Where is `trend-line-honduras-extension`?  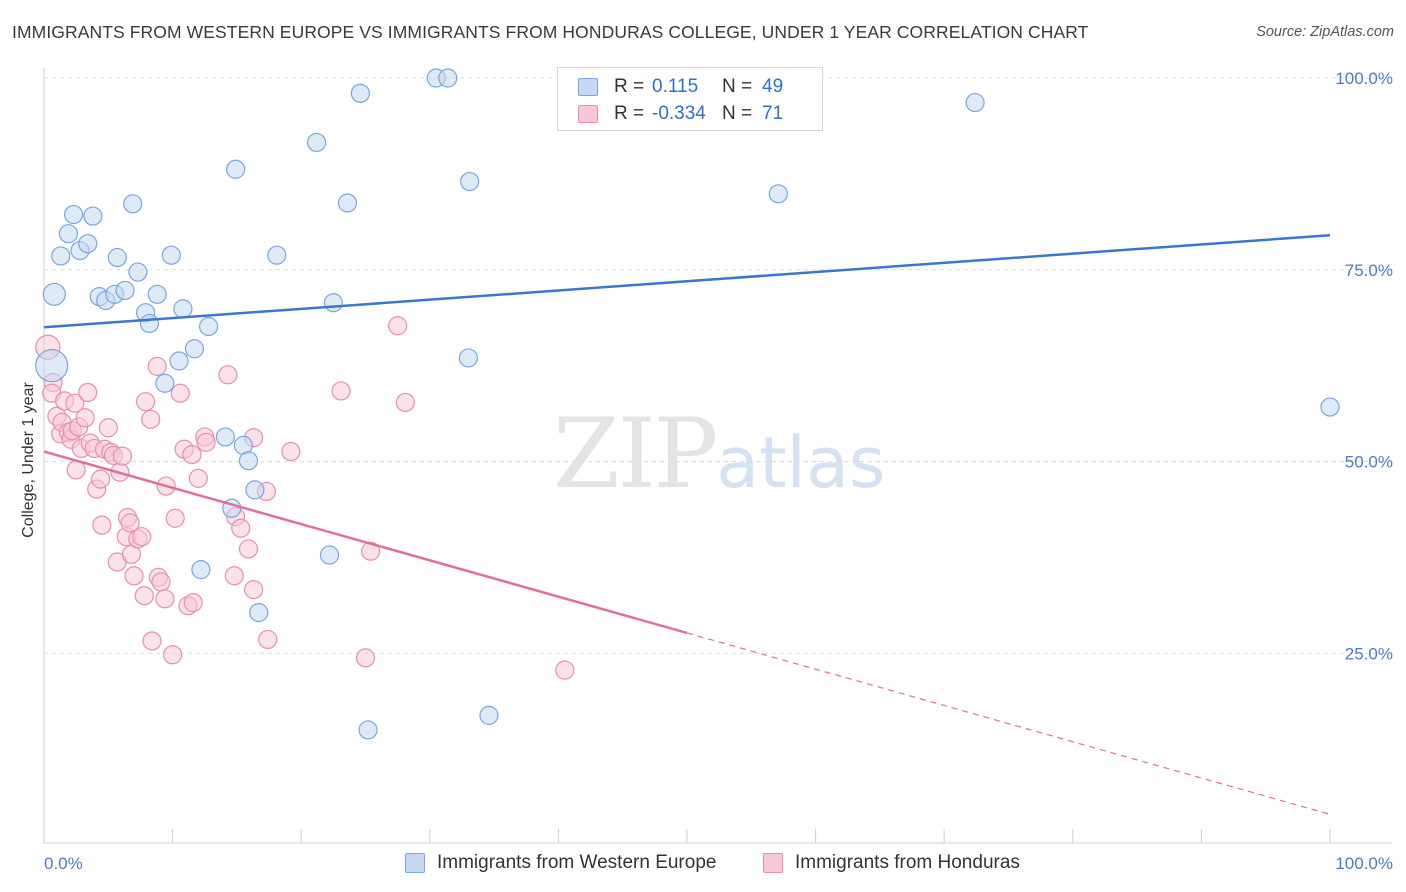 trend-line-honduras-extension is located at coordinates (1008, 723).